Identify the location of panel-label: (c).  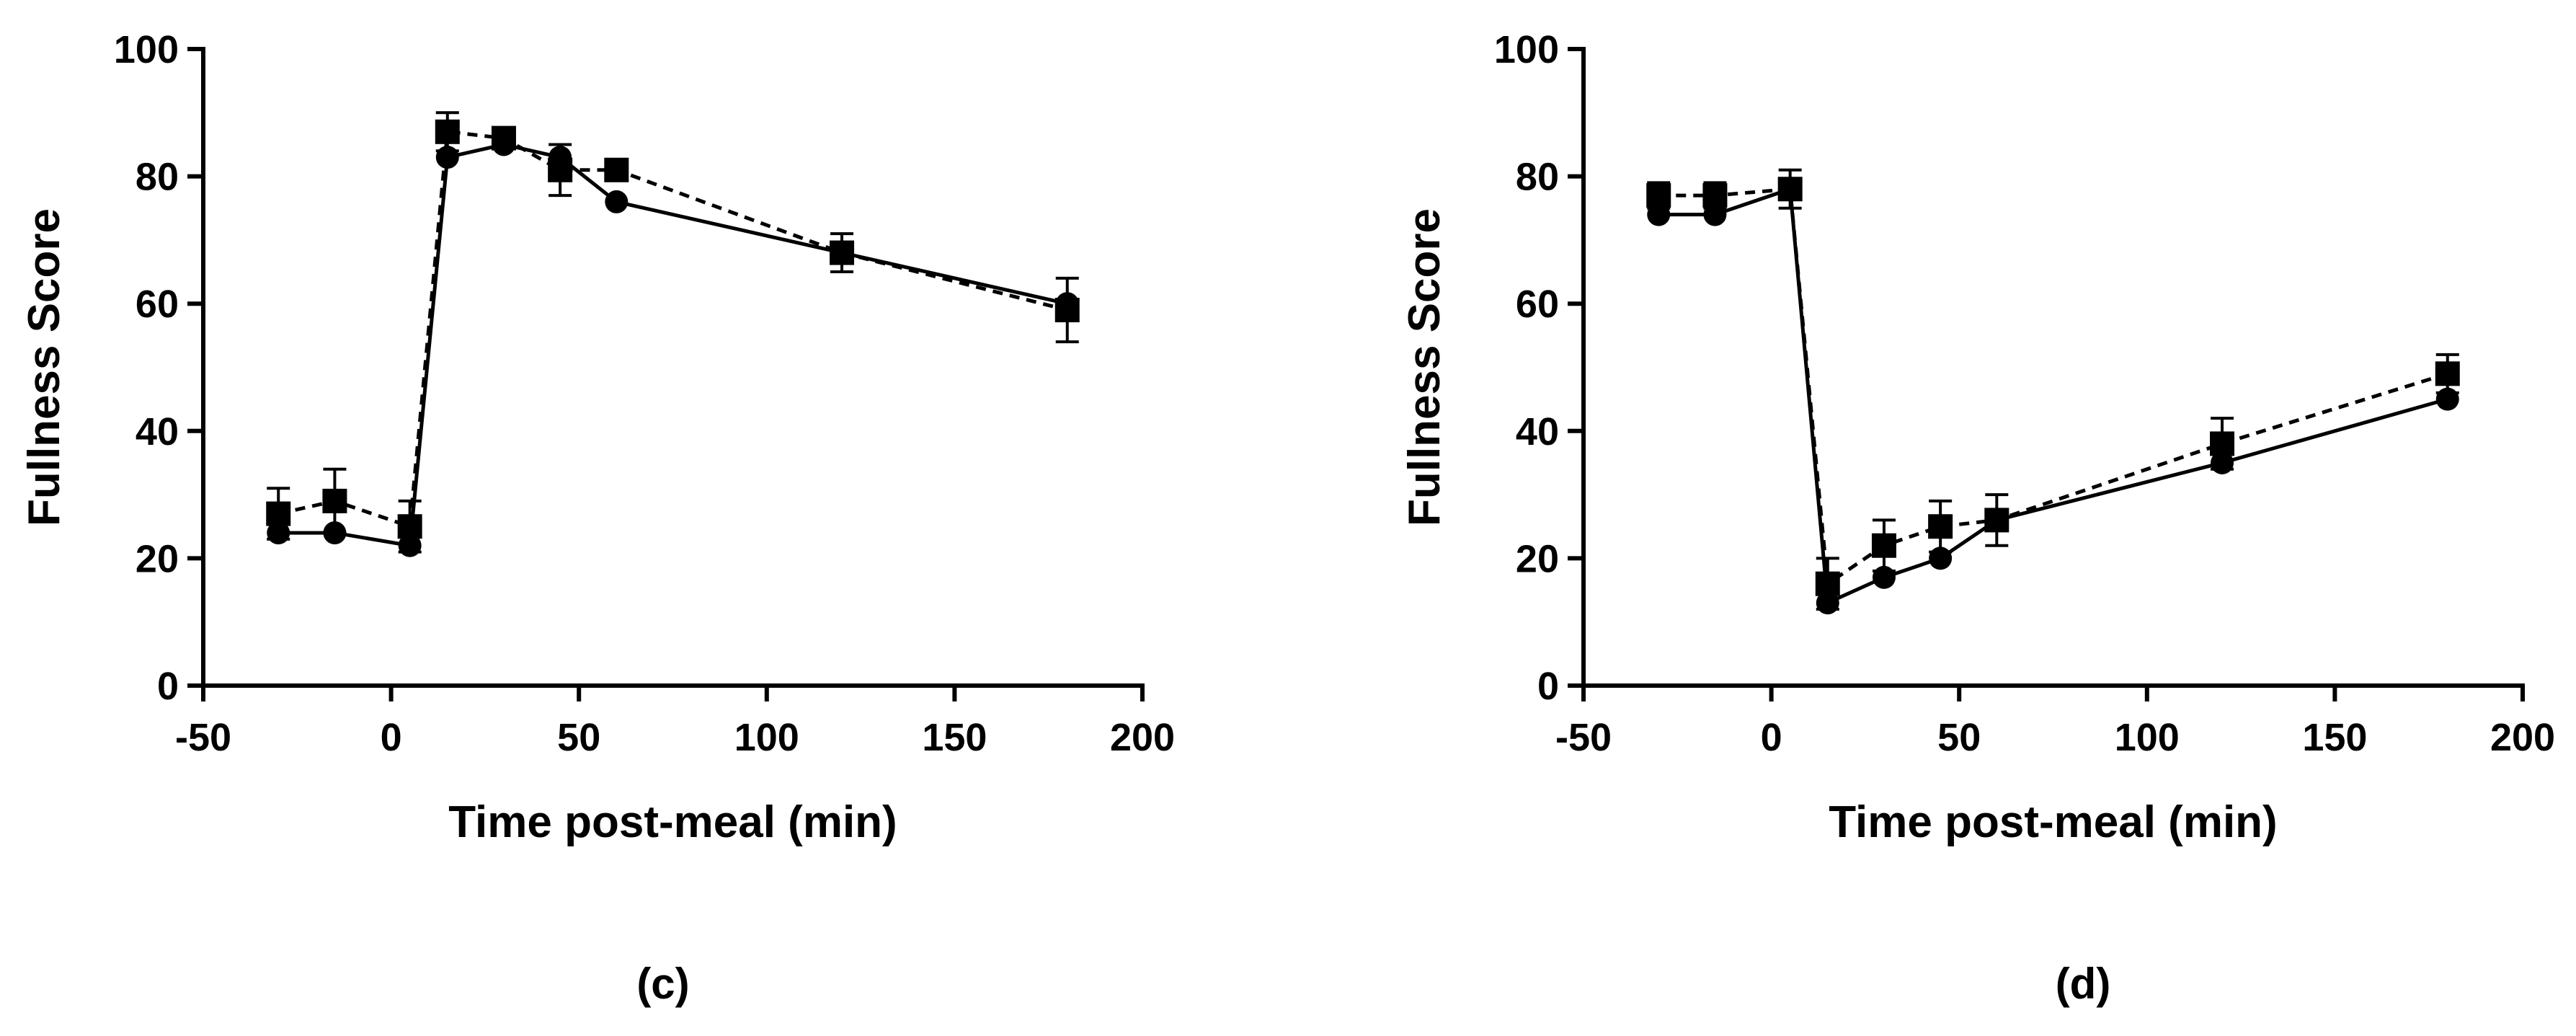
(662, 984).